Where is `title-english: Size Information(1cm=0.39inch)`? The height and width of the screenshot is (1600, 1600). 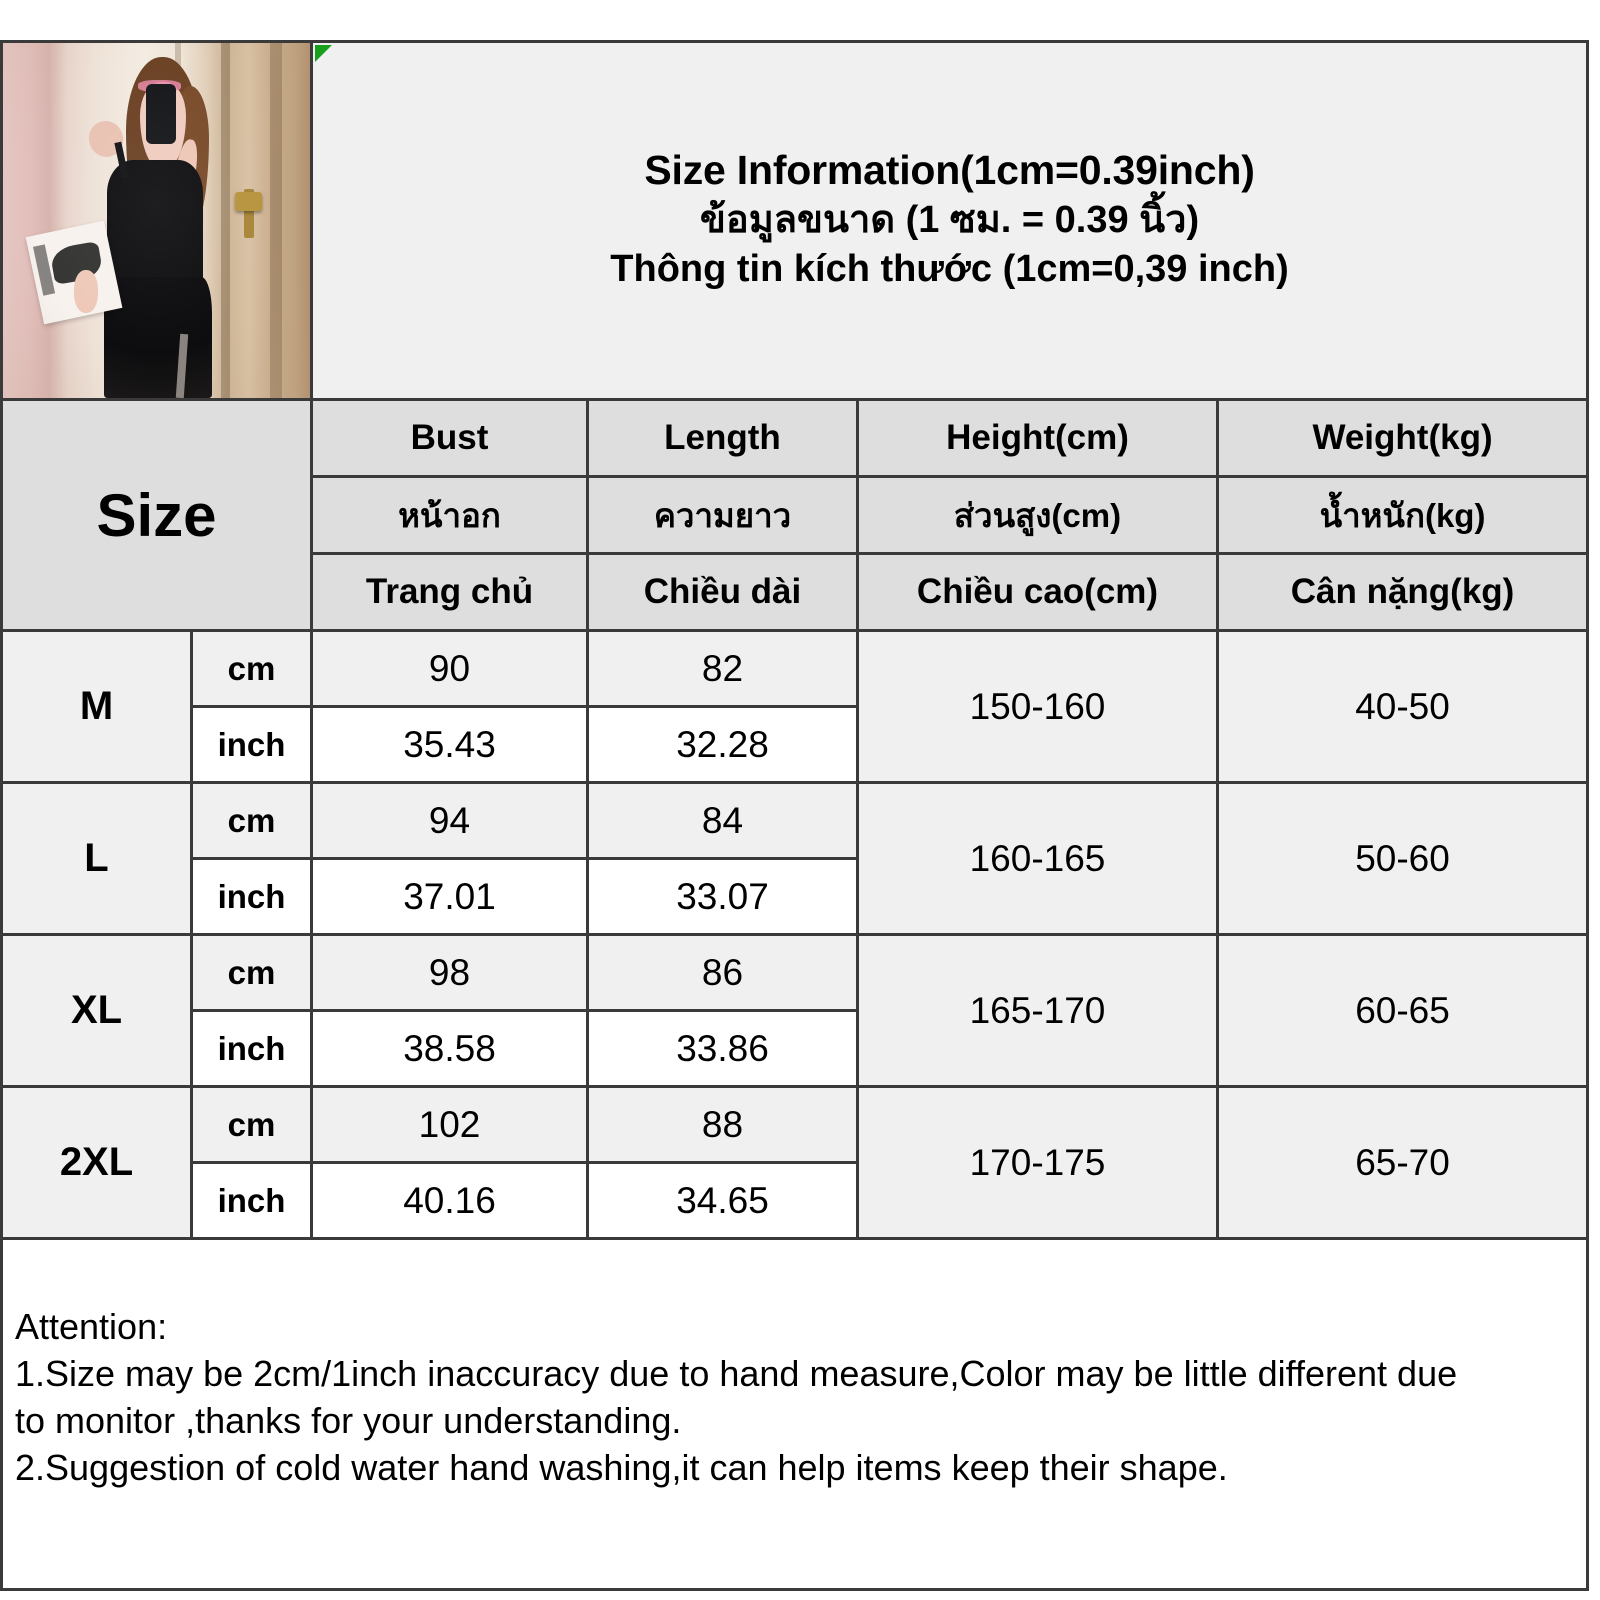 title-english: Size Information(1cm=0.39inch) is located at coordinates (949, 169).